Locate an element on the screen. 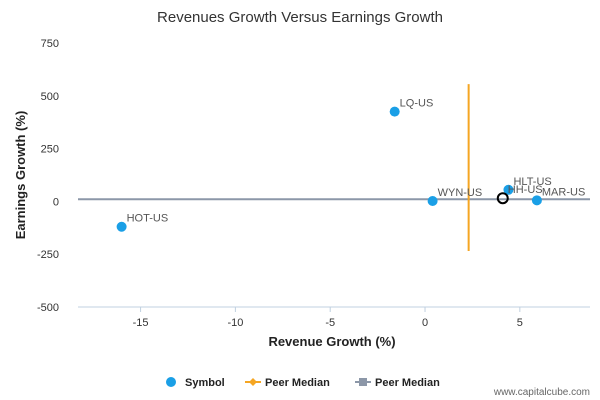 The height and width of the screenshot is (400, 600). y-tick-label: 0 is located at coordinates (56, 202).